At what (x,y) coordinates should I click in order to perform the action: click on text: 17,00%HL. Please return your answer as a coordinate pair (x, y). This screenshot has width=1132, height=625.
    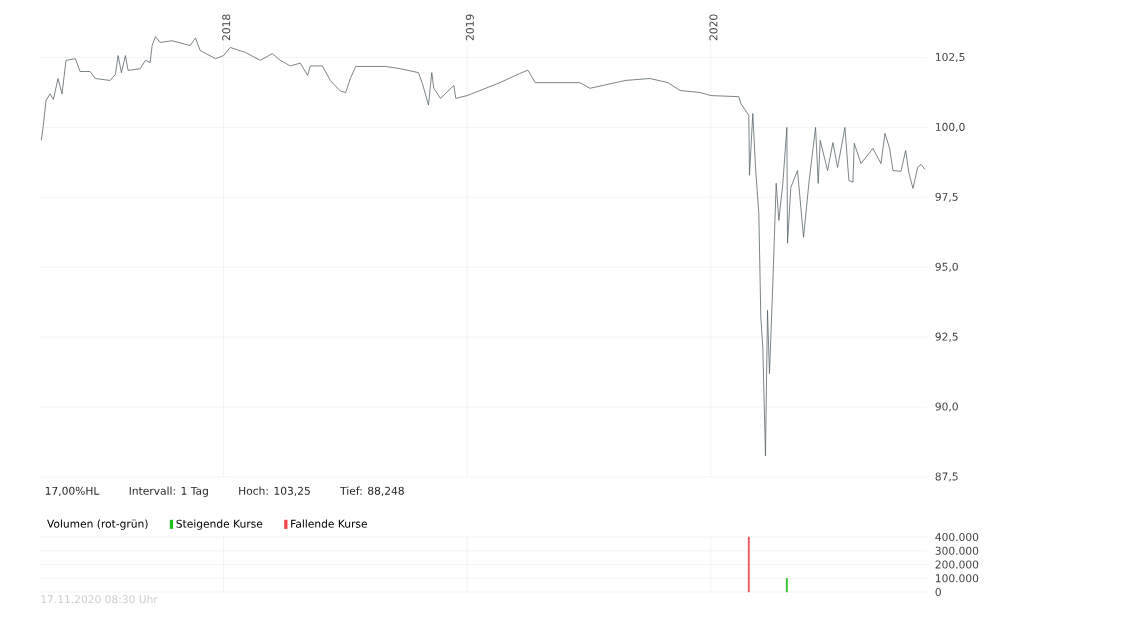
    Looking at the image, I should click on (72, 491).